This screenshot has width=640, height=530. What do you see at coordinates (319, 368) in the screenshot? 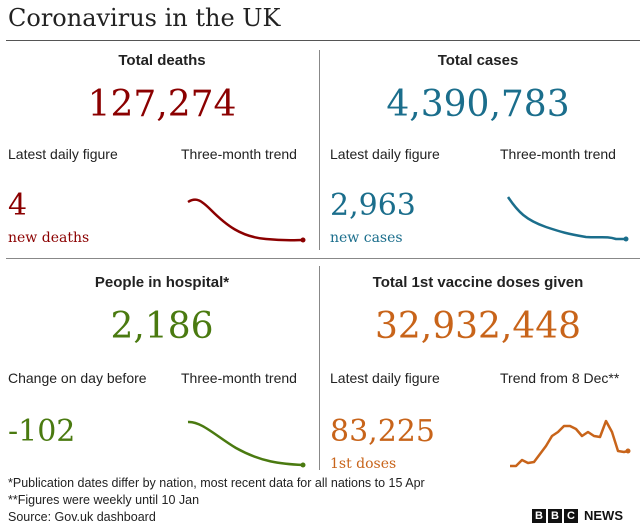
I see `vertical-divider-bottom` at bounding box center [319, 368].